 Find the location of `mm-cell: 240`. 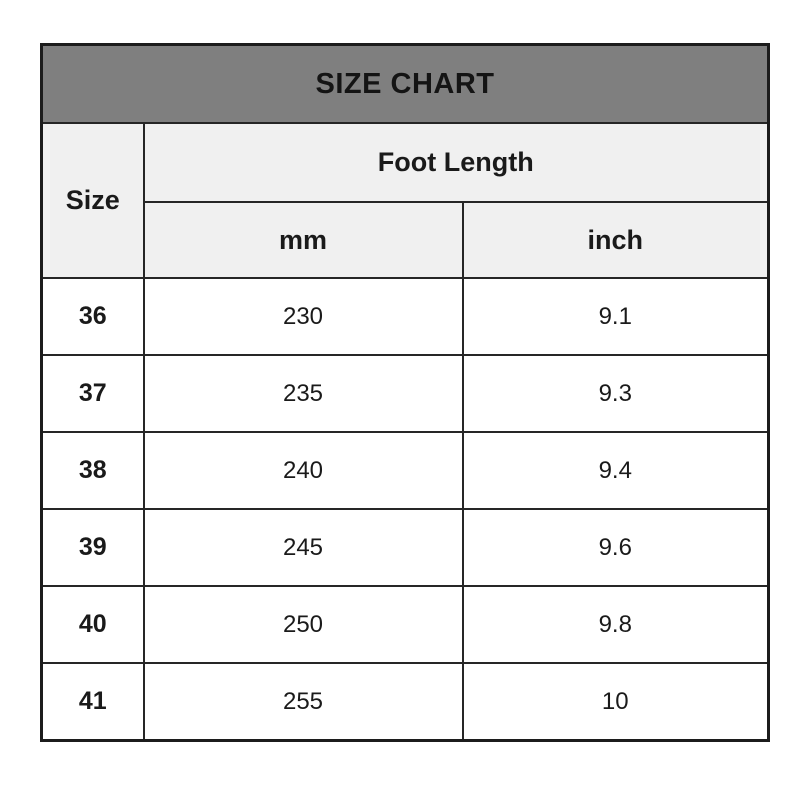

mm-cell: 240 is located at coordinates (303, 470).